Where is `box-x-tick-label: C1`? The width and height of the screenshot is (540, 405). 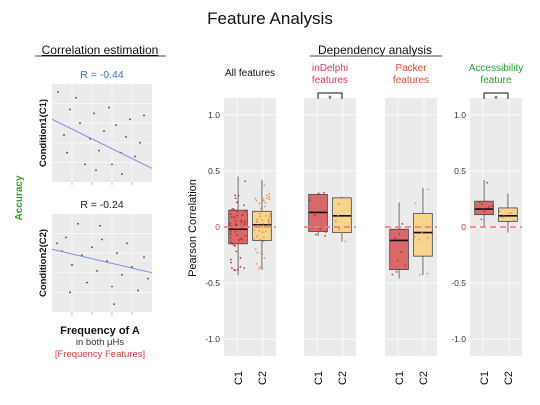
box-x-tick-label: C1 is located at coordinates (400, 378).